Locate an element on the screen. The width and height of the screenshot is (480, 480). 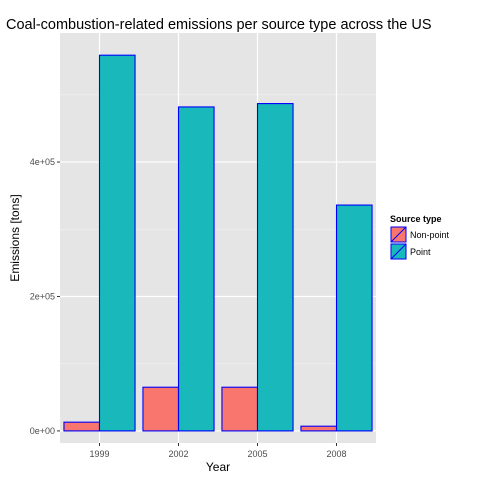
y-axis: 0e+00 2e+05 4e+05 is located at coordinates (45, 296).